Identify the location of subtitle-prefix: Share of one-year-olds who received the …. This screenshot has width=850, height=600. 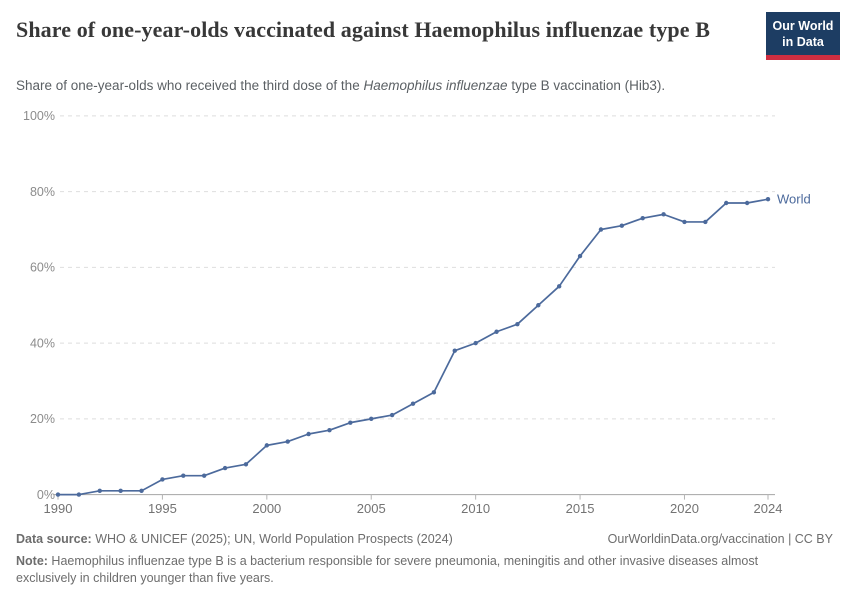
(190, 85).